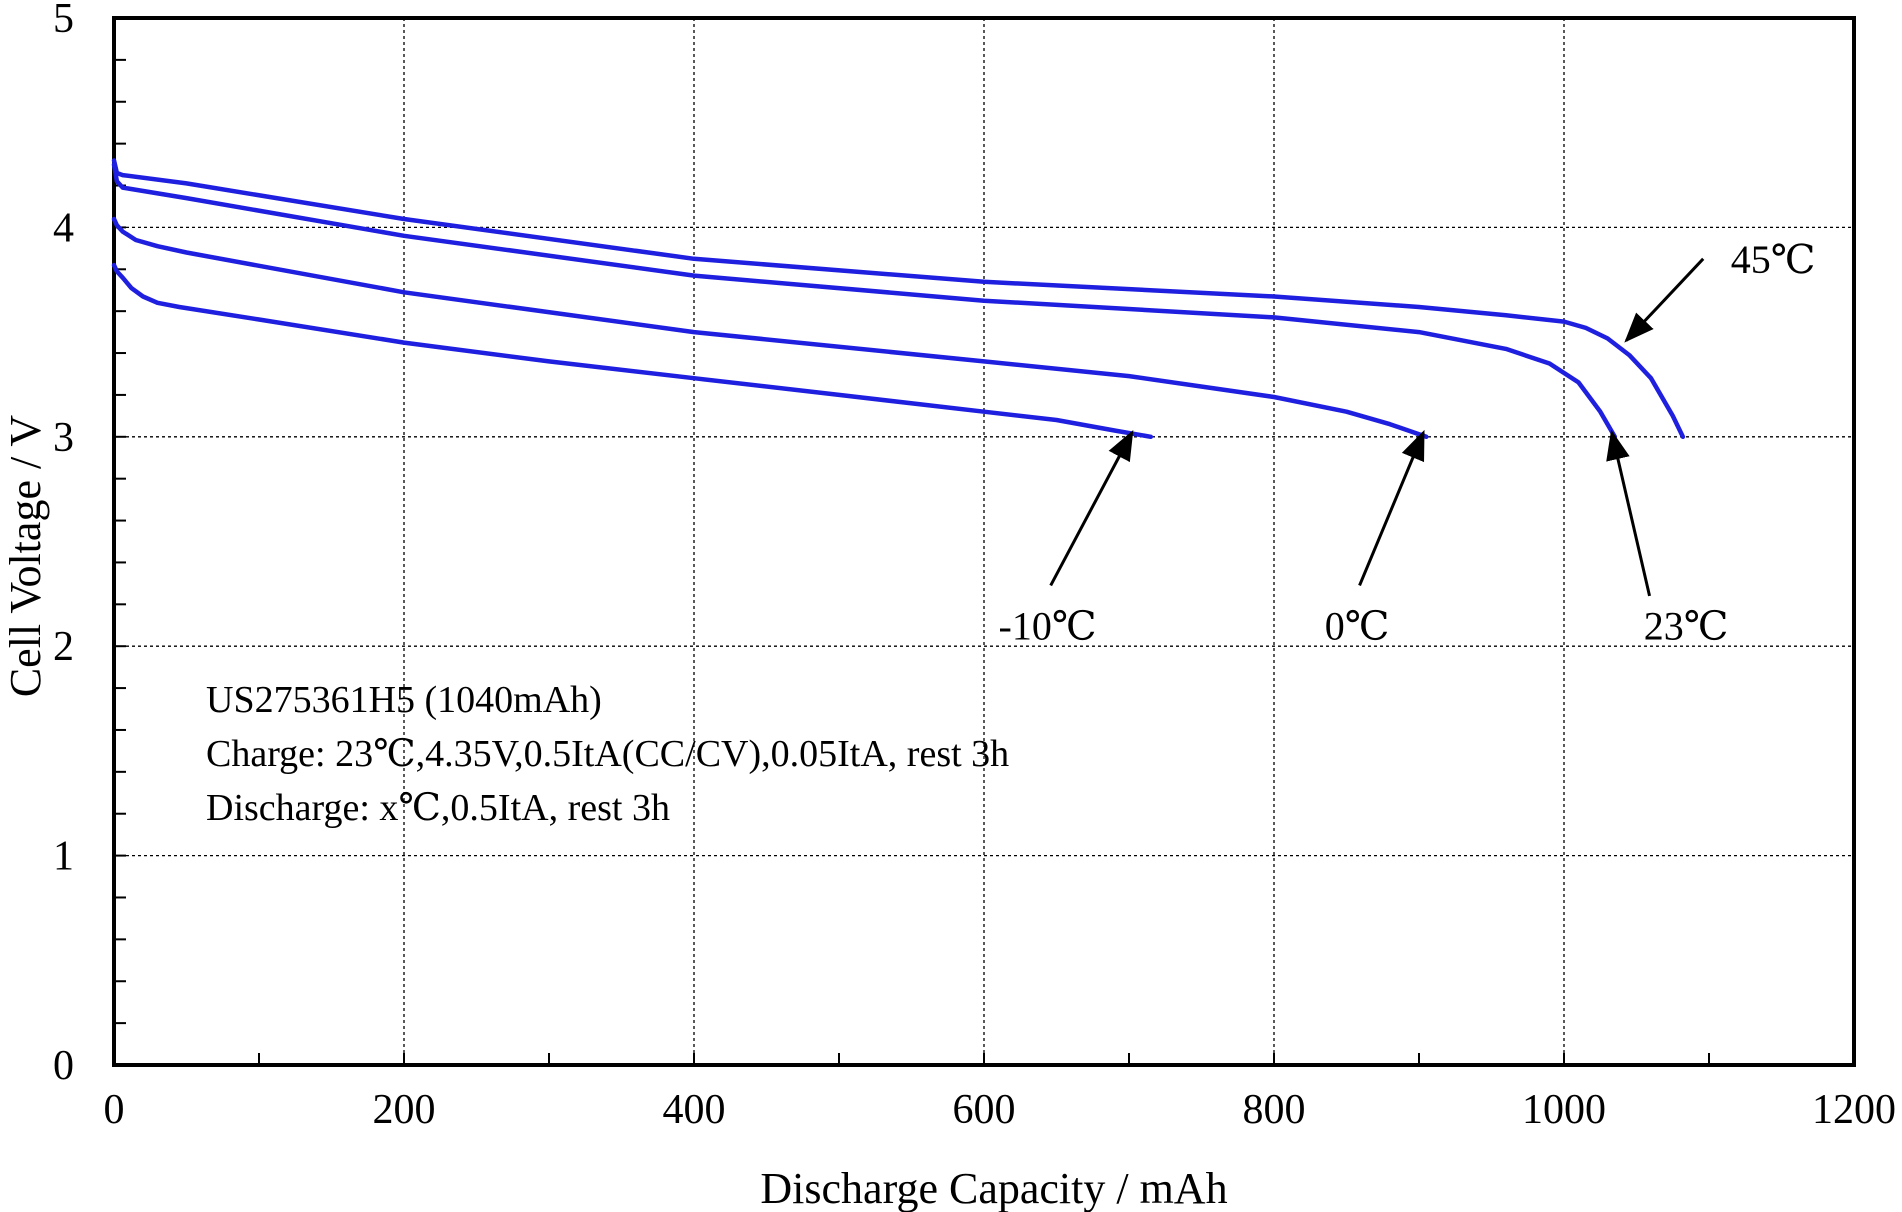 The image size is (1902, 1212). Describe the element at coordinates (63, 857) in the screenshot. I see `y-tick-label-1: 1` at that location.